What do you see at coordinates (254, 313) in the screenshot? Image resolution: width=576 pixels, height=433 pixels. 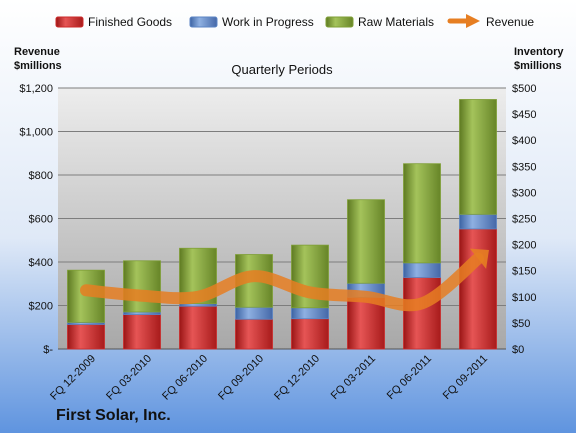 I see `bar-work-in-progress-fq-09-2010` at bounding box center [254, 313].